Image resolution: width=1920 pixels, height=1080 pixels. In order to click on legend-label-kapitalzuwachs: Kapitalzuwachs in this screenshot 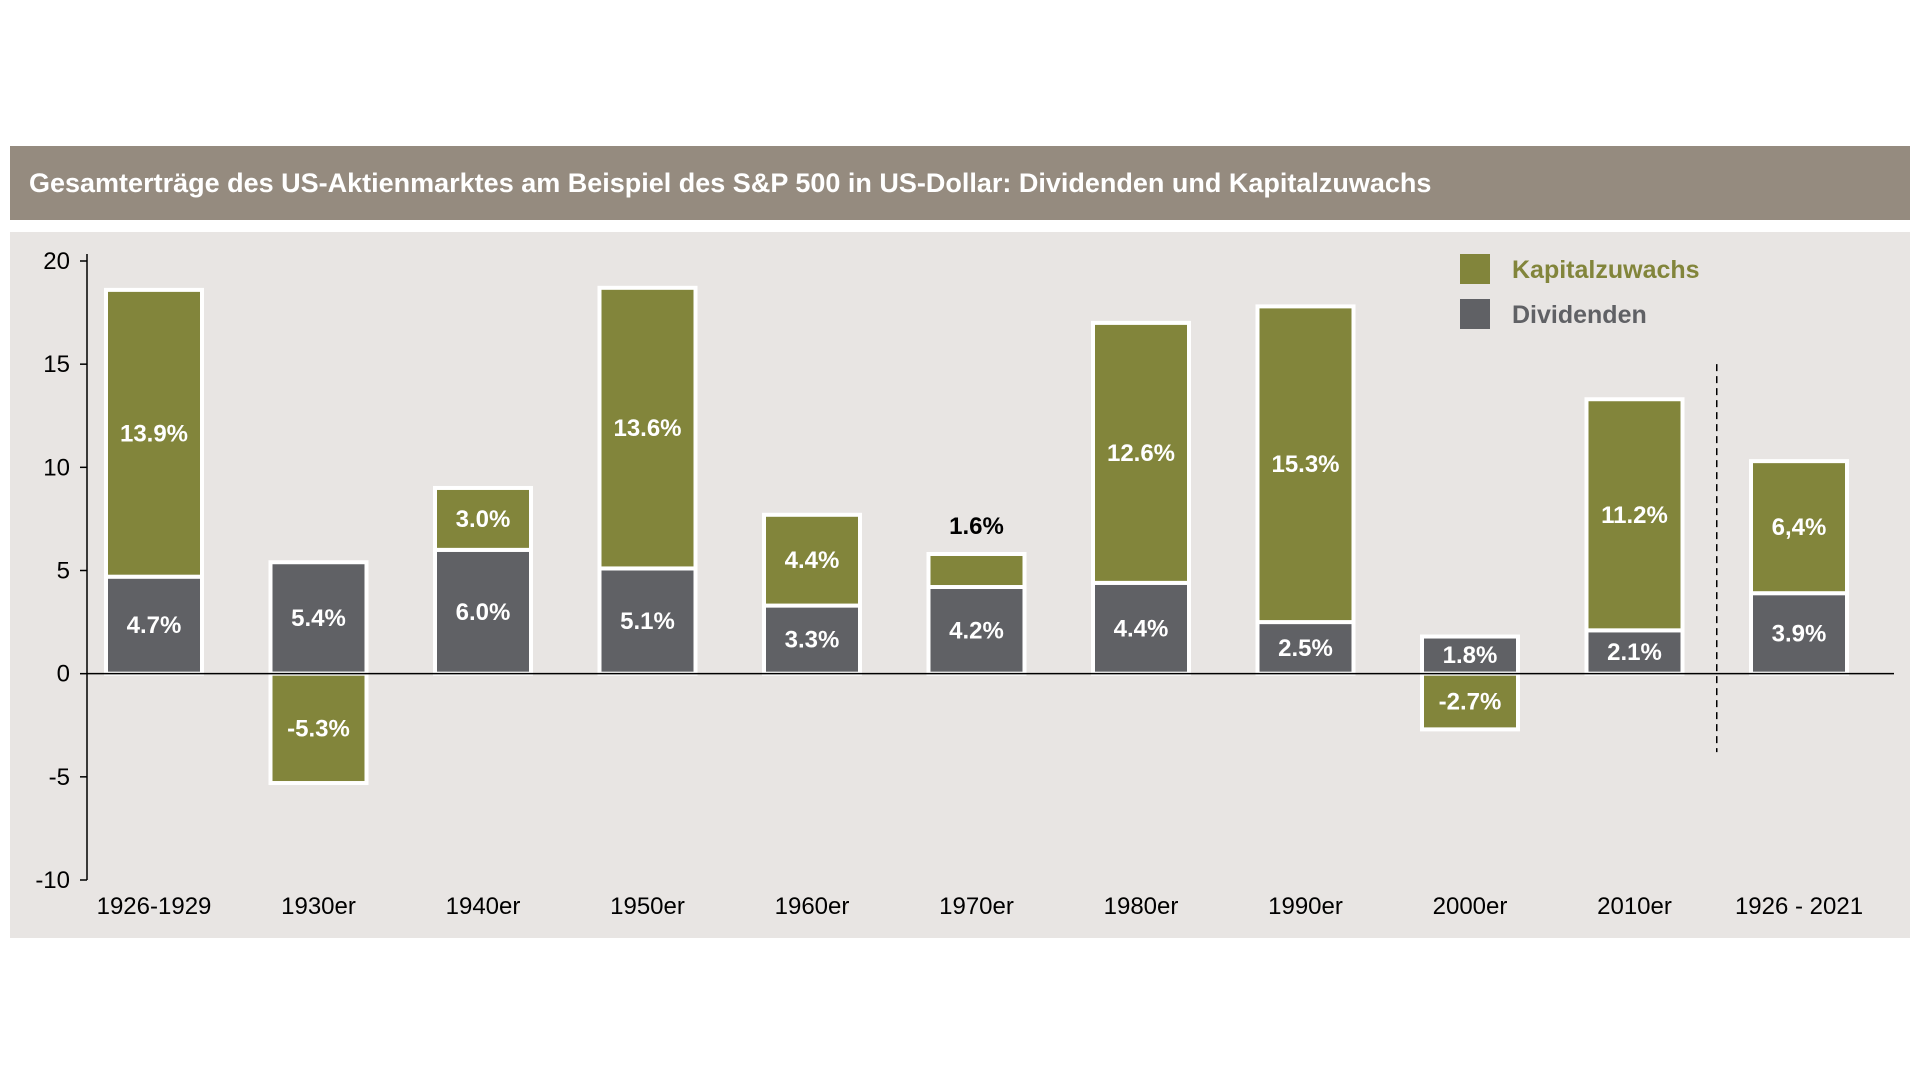, I will do `click(1606, 270)`.